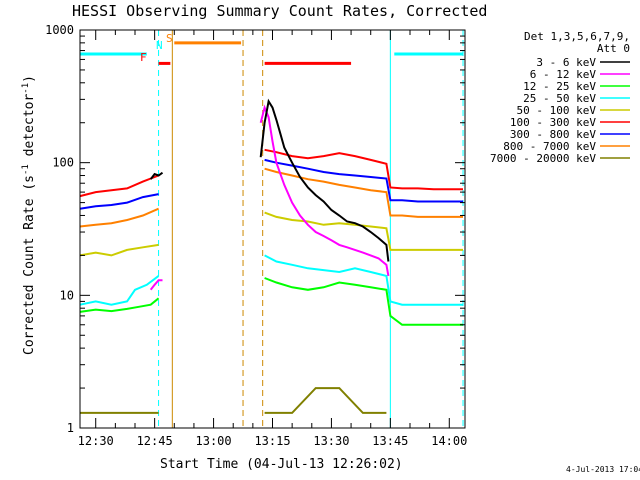  Describe the element at coordinates (563, 74) in the screenshot. I see `legend-label: 6 - 12 keV` at that location.